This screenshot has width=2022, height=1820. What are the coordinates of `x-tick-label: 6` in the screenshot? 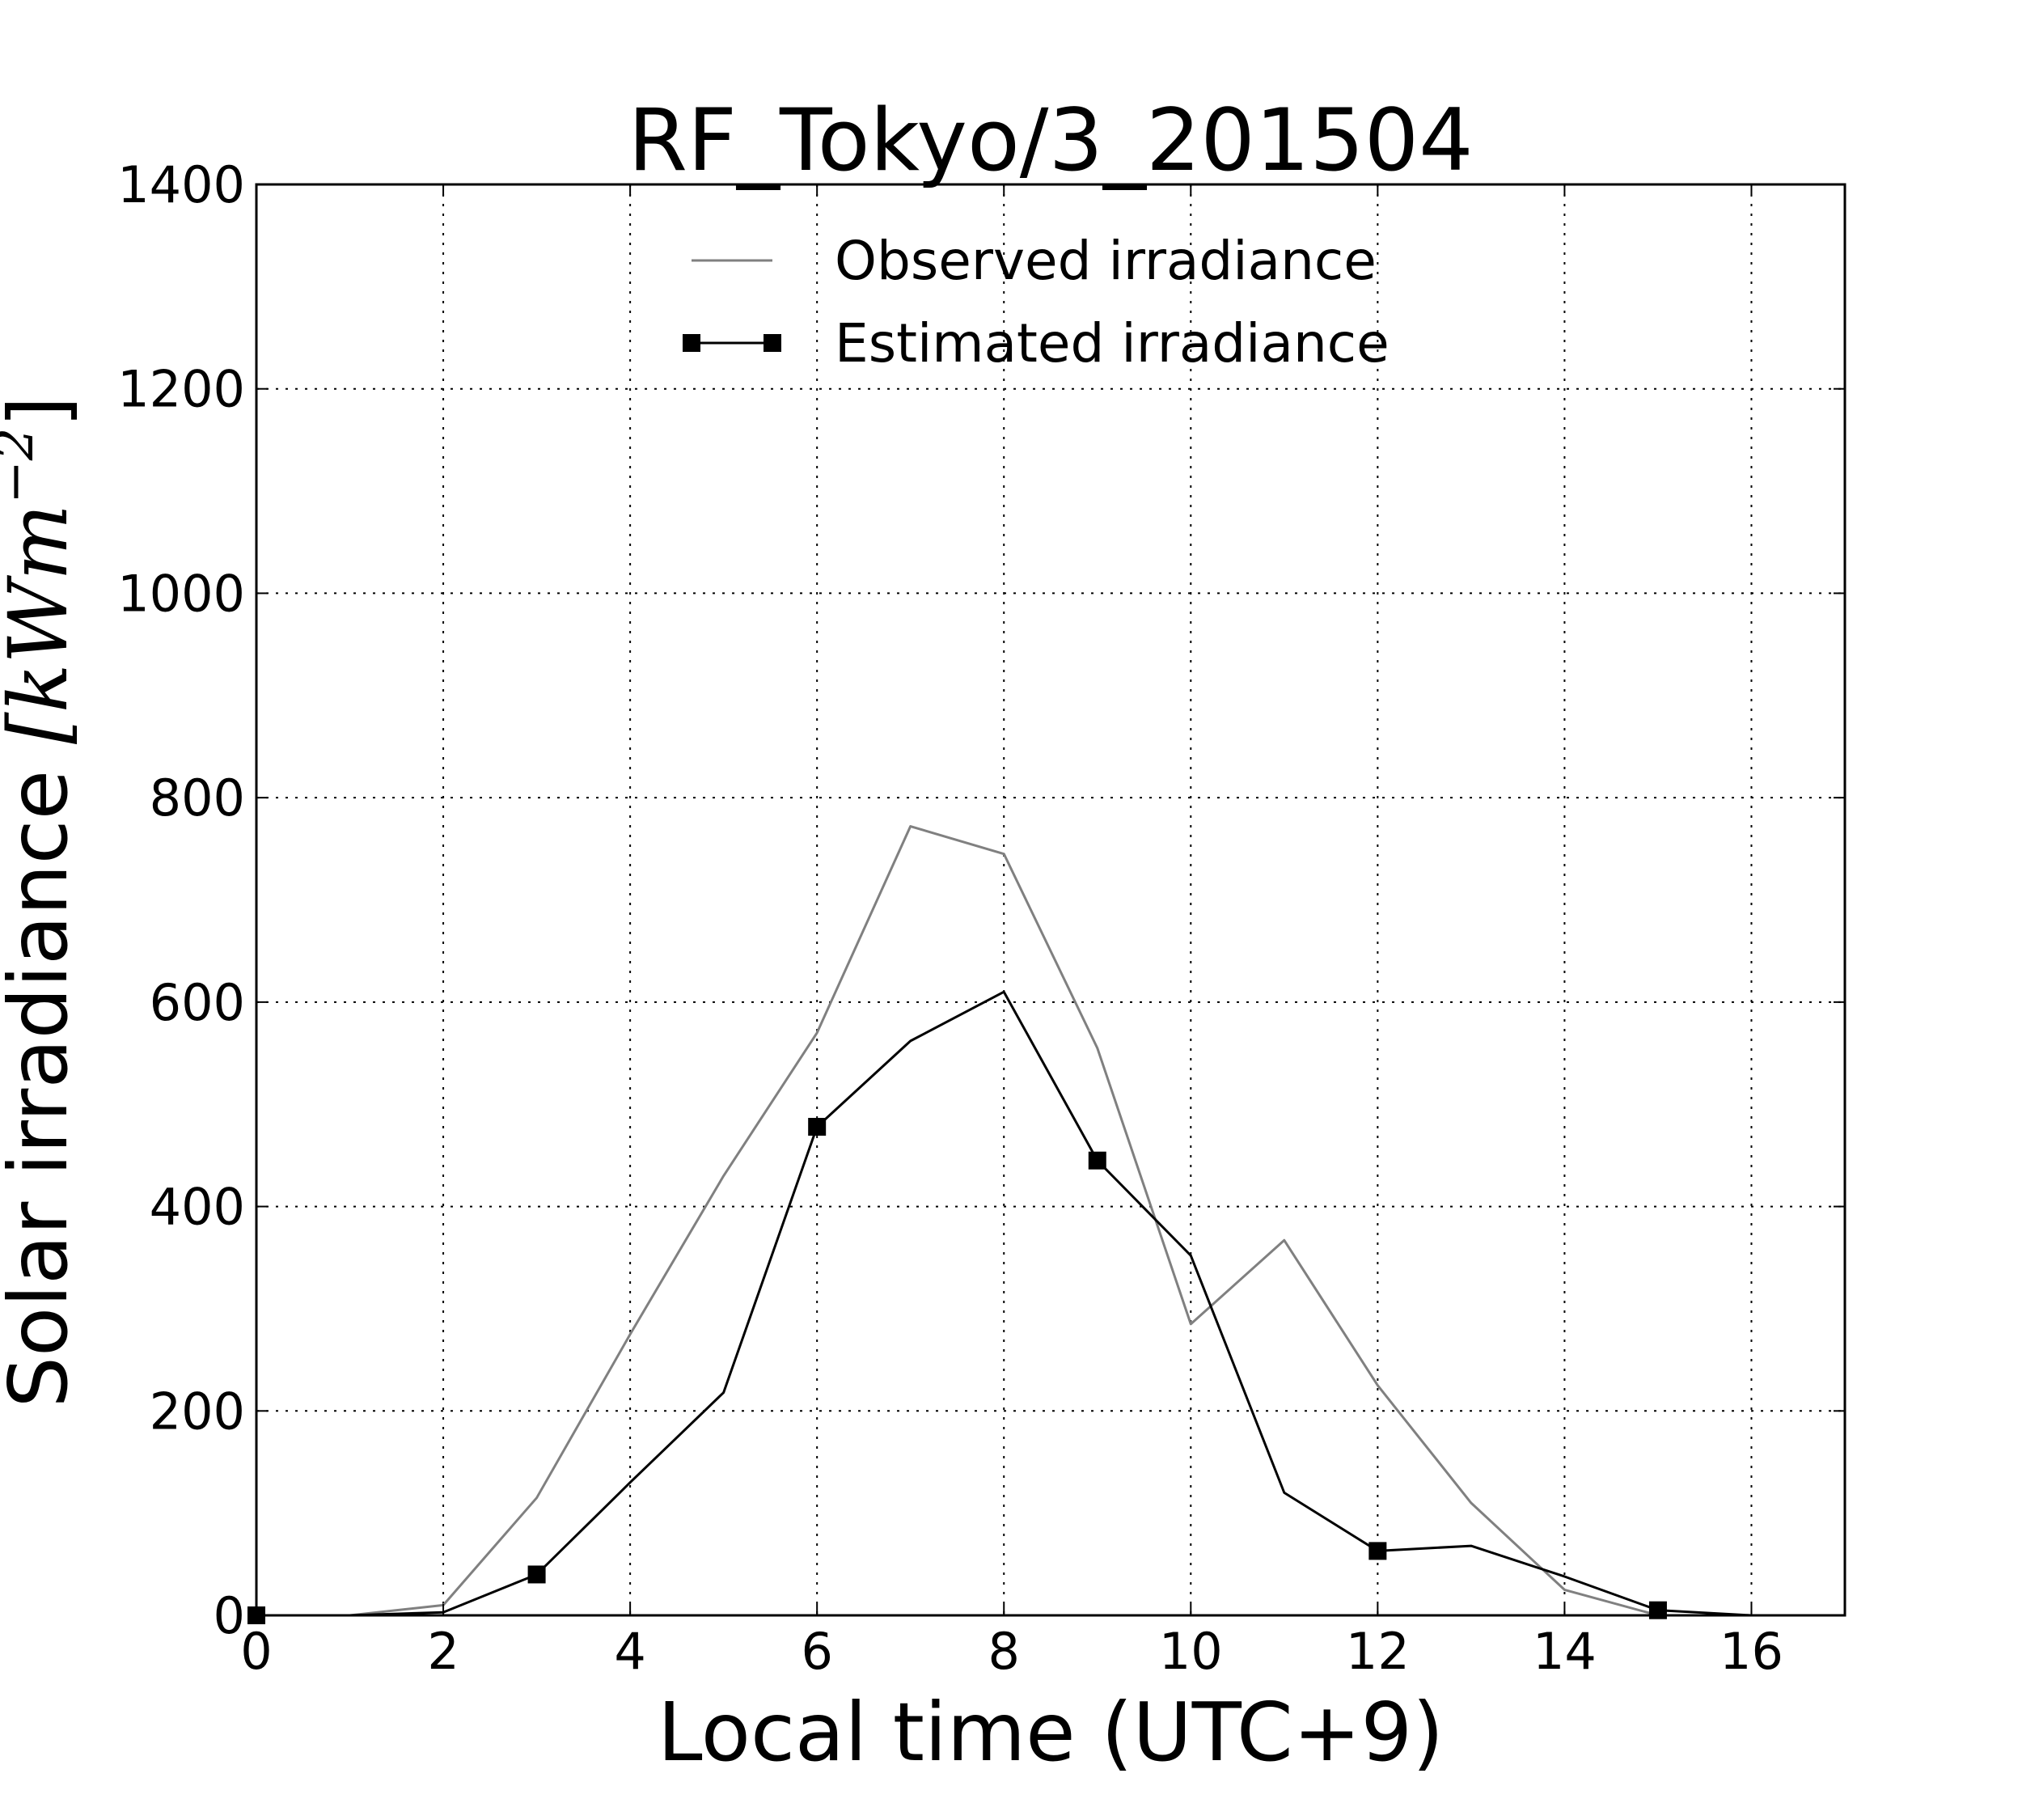 It's located at (816, 1651).